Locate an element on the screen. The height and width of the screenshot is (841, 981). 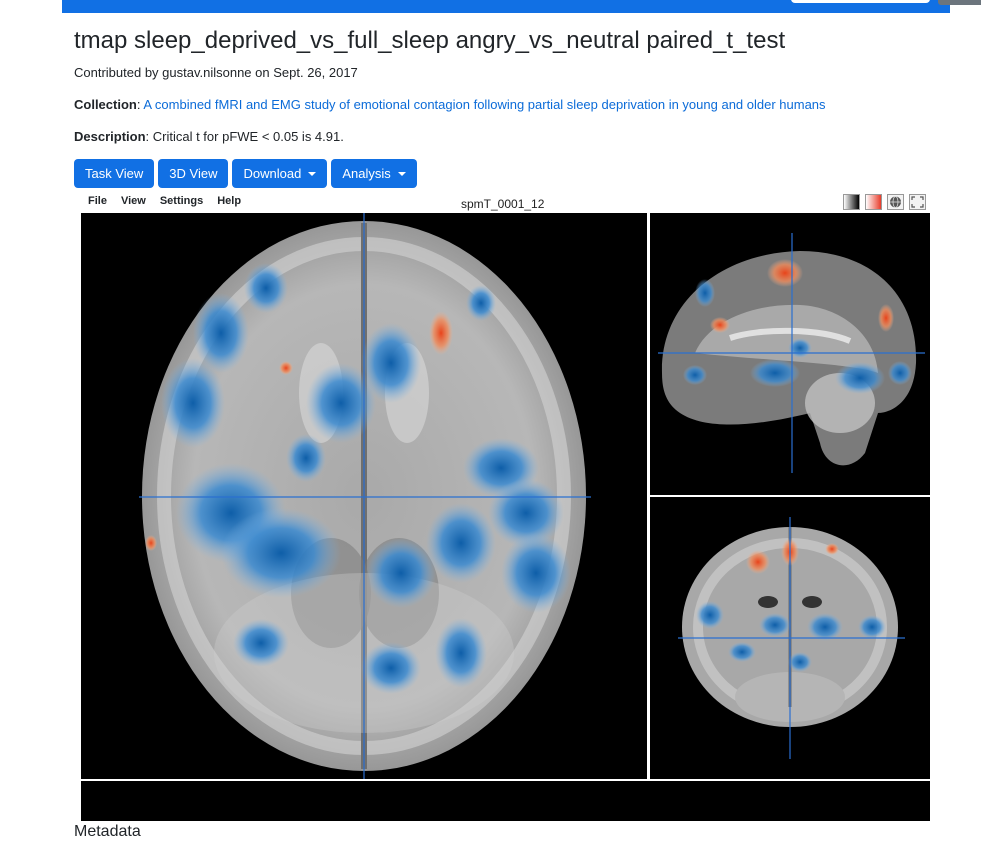
viewer-footer-bar is located at coordinates (505, 801).